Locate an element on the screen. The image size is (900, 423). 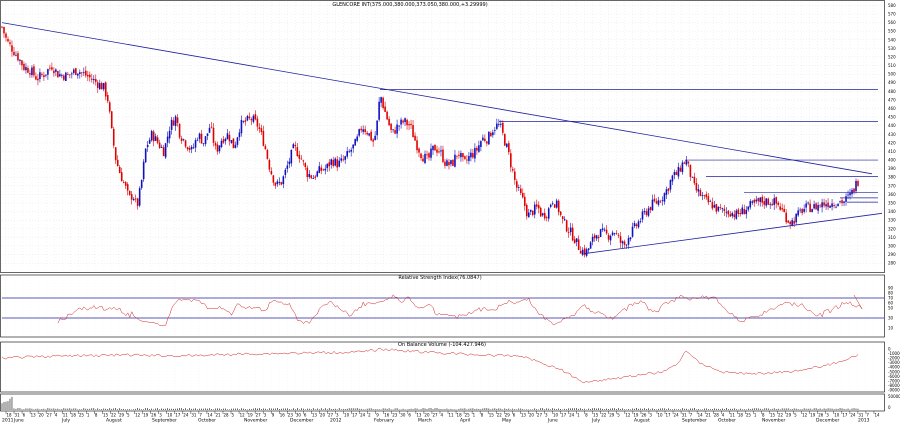
x-month-label: 2012 is located at coordinates (336, 420).